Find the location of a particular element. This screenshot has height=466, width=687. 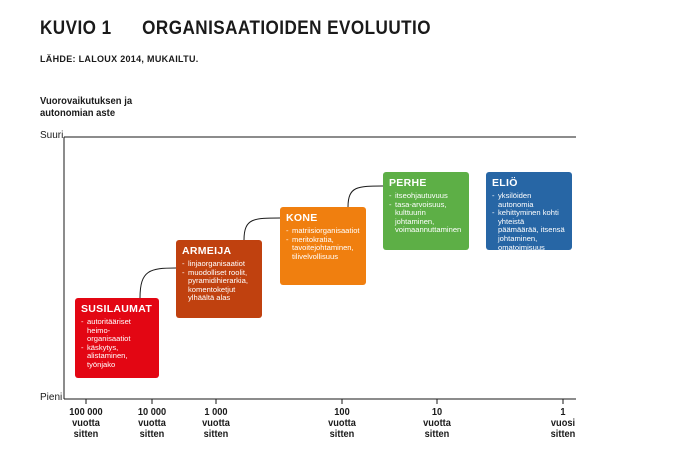

y-axis-top-label: Suuri is located at coordinates (52, 135).